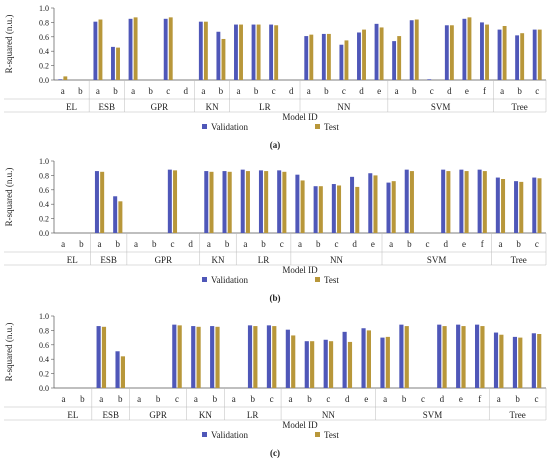 The width and height of the screenshot is (550, 460). I want to click on panel-1-ytick-label: 0.2, so click(44, 66).